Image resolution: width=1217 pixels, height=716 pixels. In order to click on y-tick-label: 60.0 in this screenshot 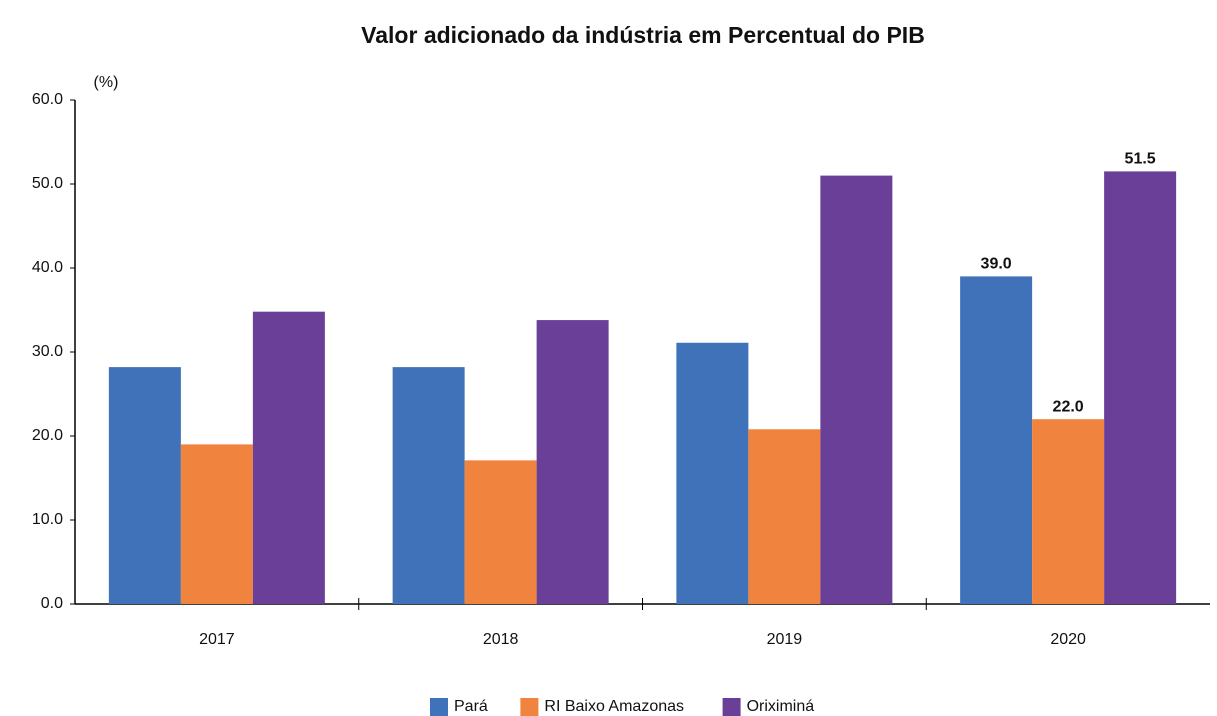, I will do `click(47, 99)`.